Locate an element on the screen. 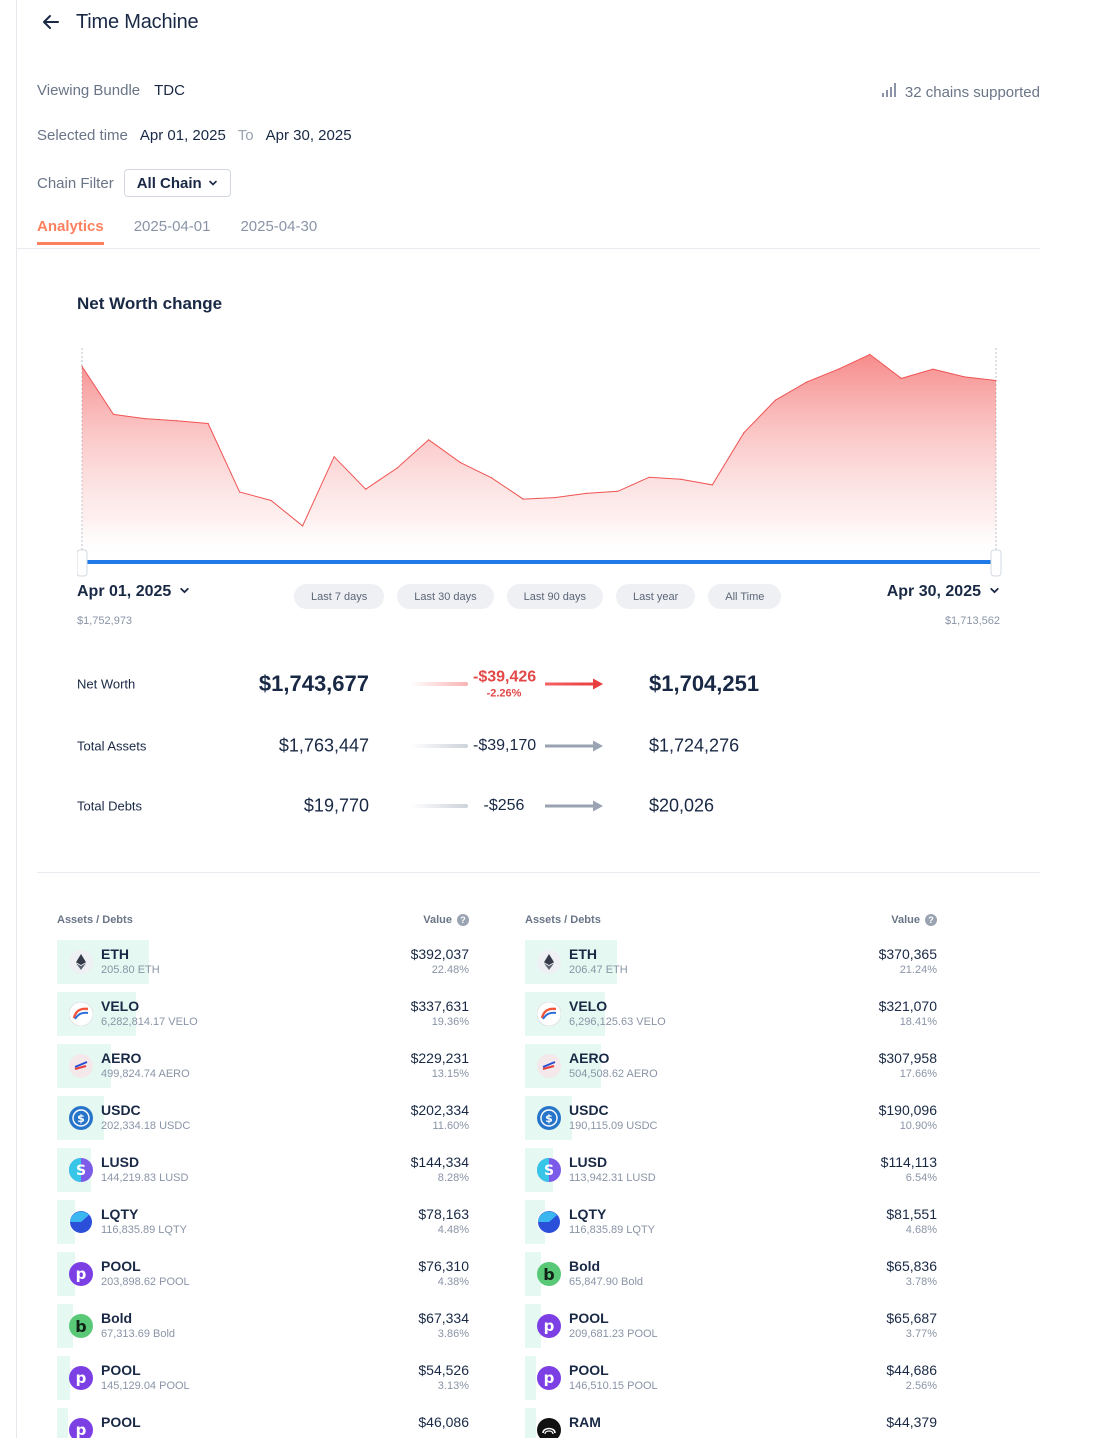 The width and height of the screenshot is (1093, 1438). back-arrow-icon is located at coordinates (51, 22).